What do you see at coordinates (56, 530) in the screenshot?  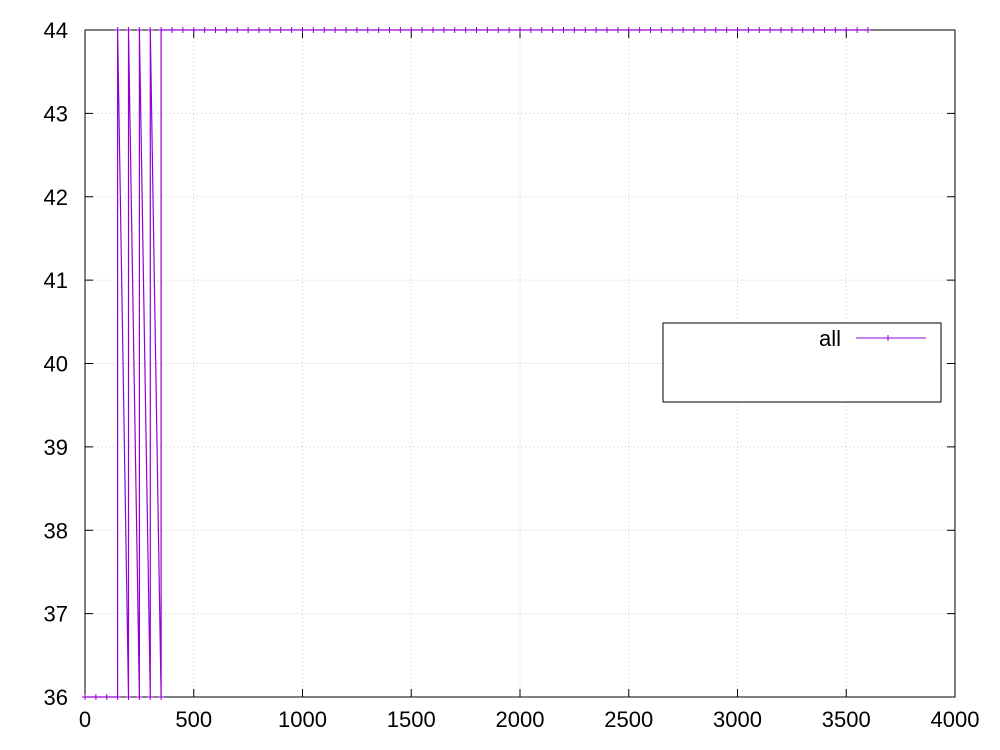 I see `y-tick-label: 38` at bounding box center [56, 530].